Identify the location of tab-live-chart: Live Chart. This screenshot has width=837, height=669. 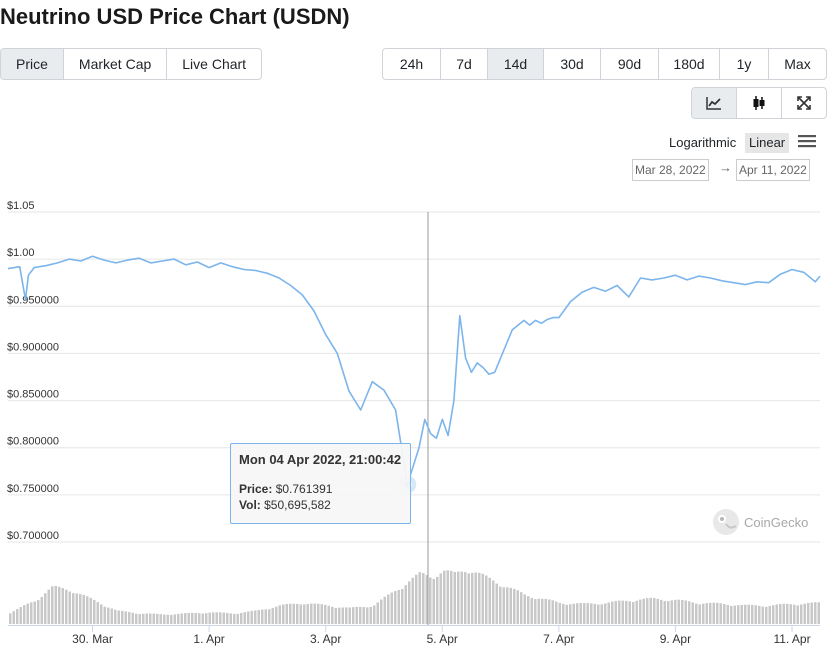
(214, 64).